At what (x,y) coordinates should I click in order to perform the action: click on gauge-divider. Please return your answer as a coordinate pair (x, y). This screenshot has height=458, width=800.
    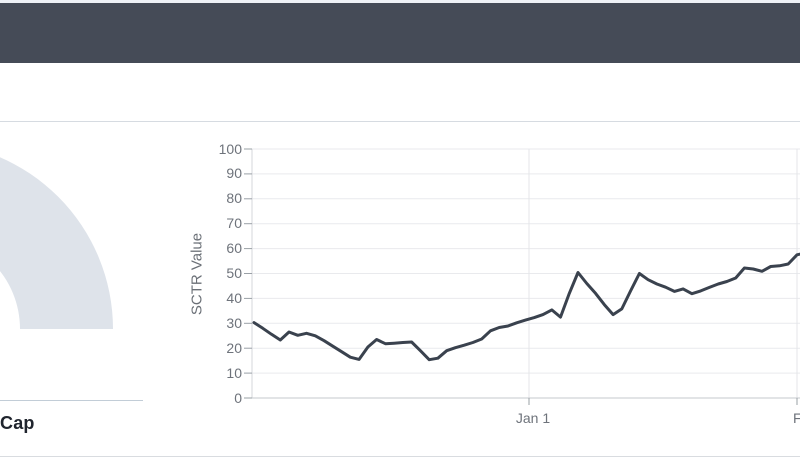
    Looking at the image, I should click on (71, 400).